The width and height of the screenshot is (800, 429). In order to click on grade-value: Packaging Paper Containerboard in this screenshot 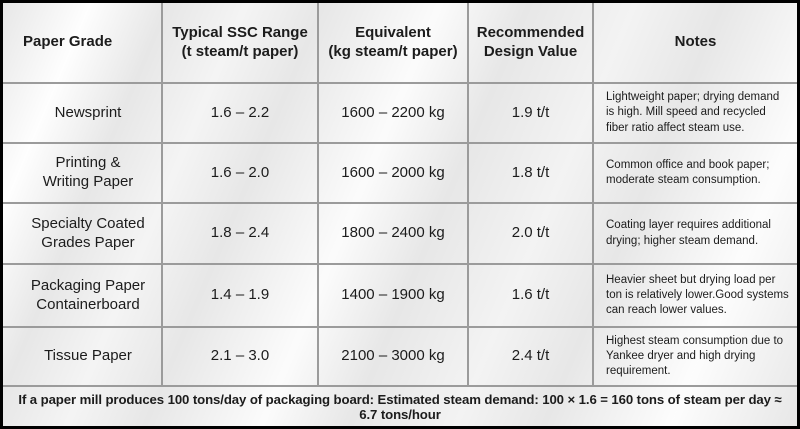, I will do `click(83, 296)`.